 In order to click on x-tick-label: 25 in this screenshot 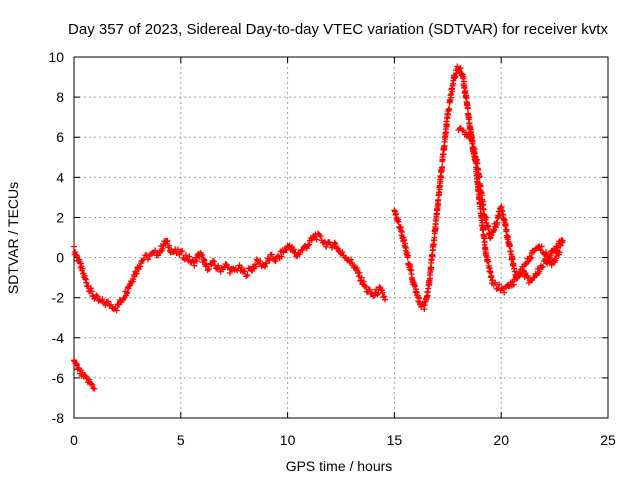, I will do `click(608, 440)`.